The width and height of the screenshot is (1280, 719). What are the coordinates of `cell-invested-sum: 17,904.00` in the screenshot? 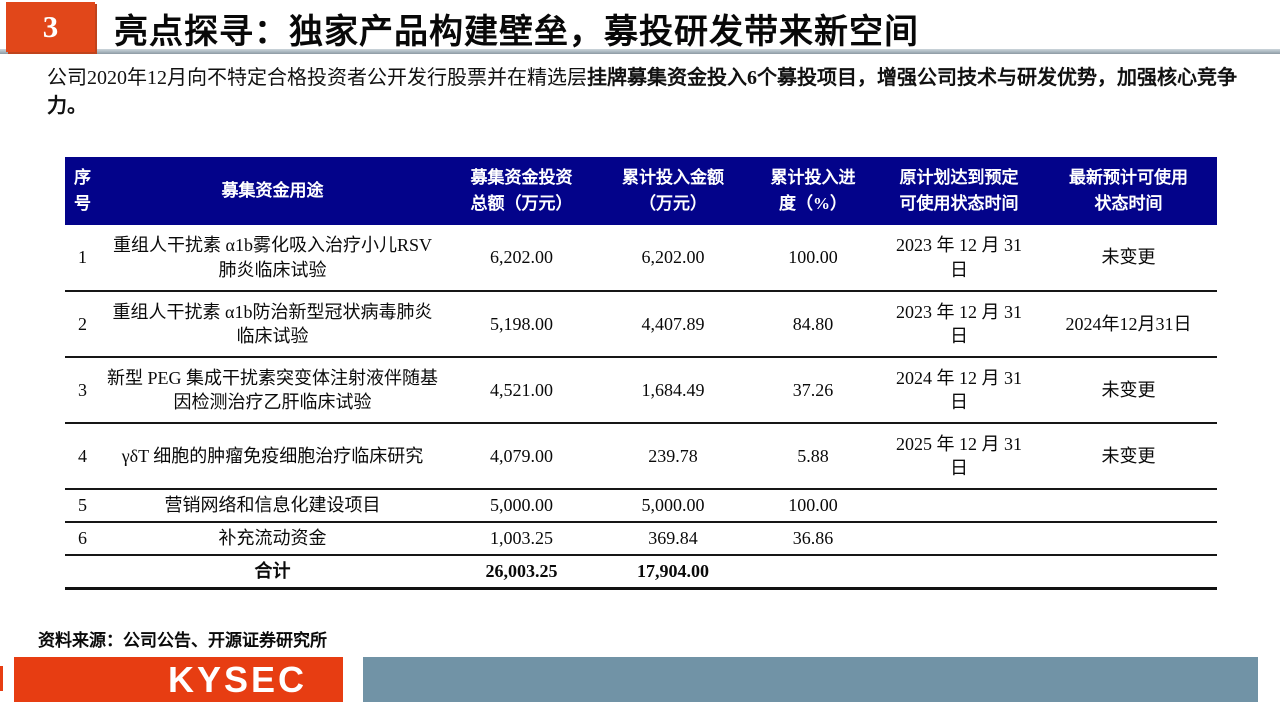 It's located at (673, 572).